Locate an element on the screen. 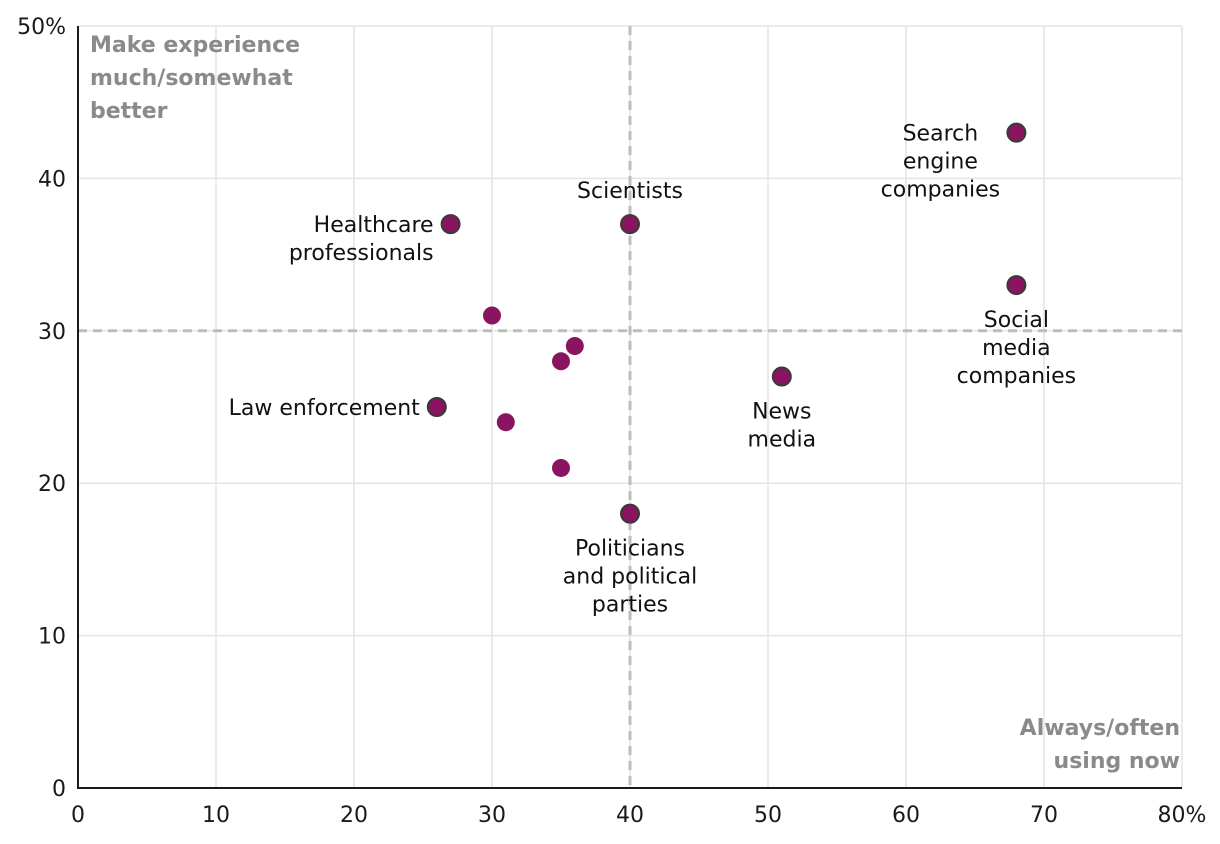 This screenshot has height=844, width=1220. x-tick-label: 10 is located at coordinates (216, 815).